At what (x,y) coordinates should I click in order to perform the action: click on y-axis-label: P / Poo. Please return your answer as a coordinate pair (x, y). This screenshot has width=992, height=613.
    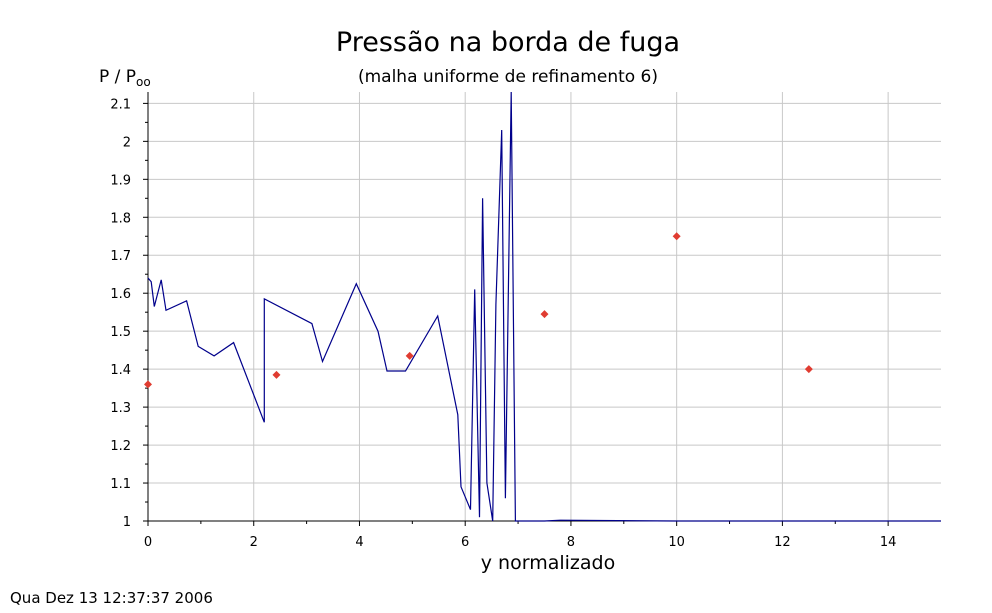
    Looking at the image, I should click on (125, 78).